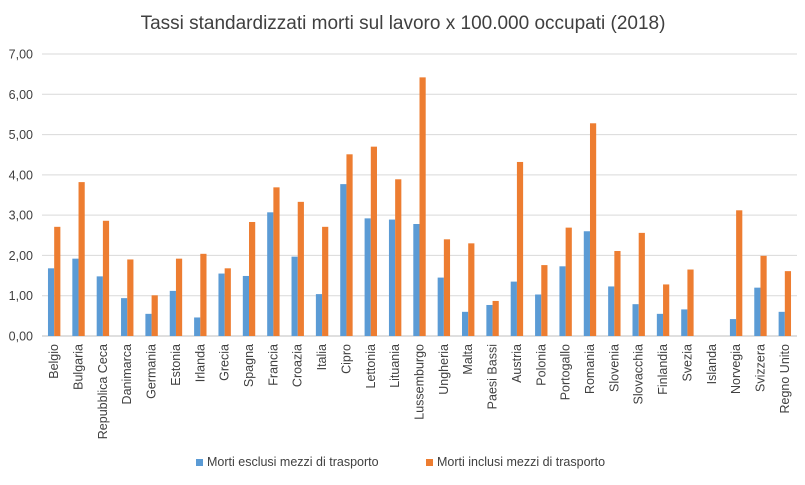 The image size is (805, 485). What do you see at coordinates (200, 363) in the screenshot?
I see `x-tick-label: Irlanda` at bounding box center [200, 363].